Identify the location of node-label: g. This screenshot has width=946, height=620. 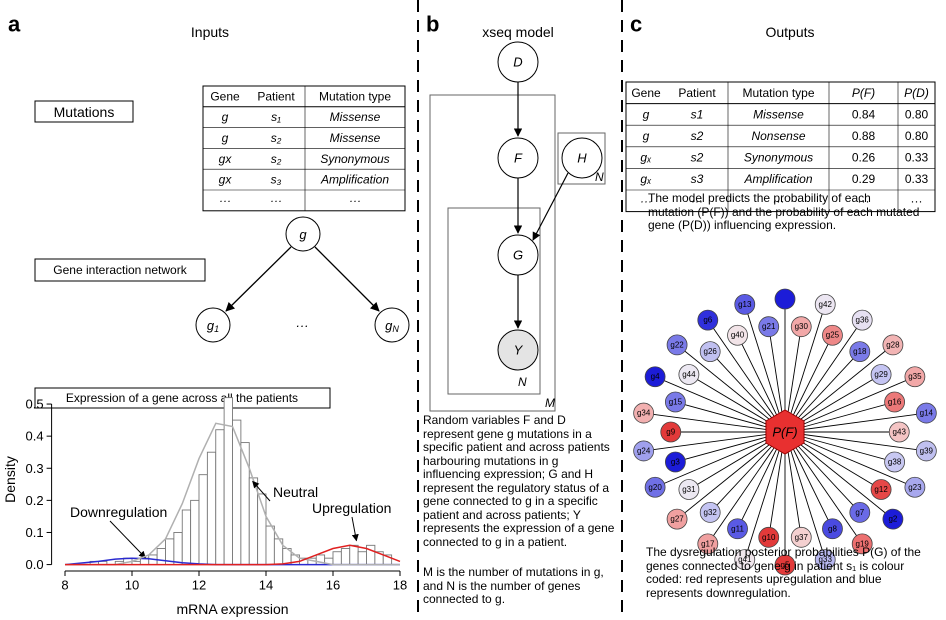
(303, 234).